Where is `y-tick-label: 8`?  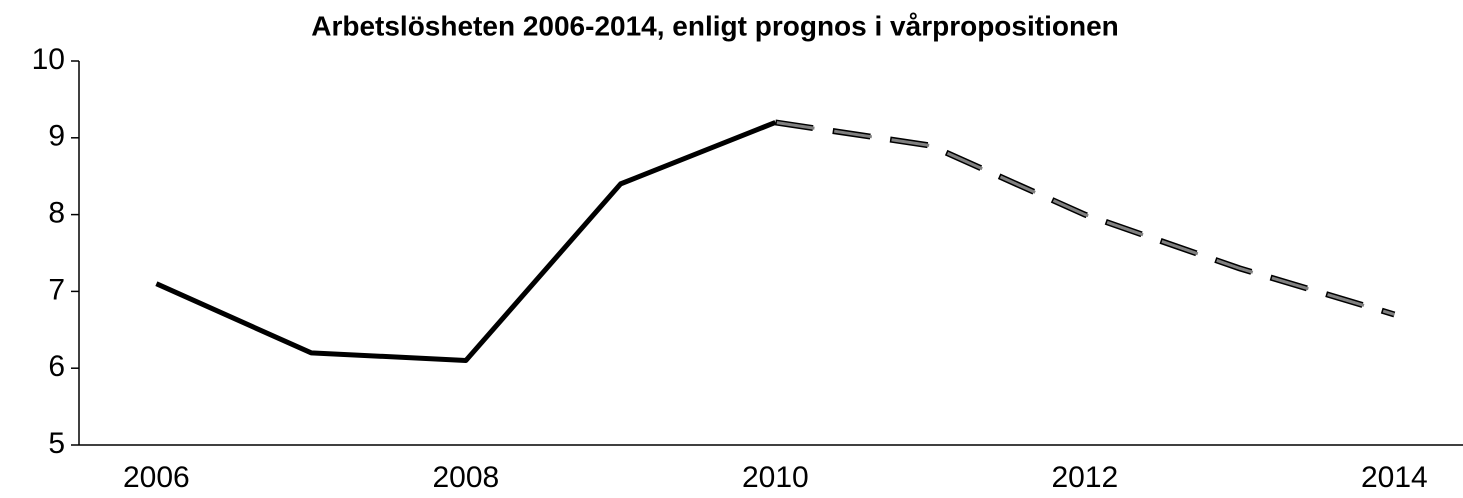
y-tick-label: 8 is located at coordinates (56, 213).